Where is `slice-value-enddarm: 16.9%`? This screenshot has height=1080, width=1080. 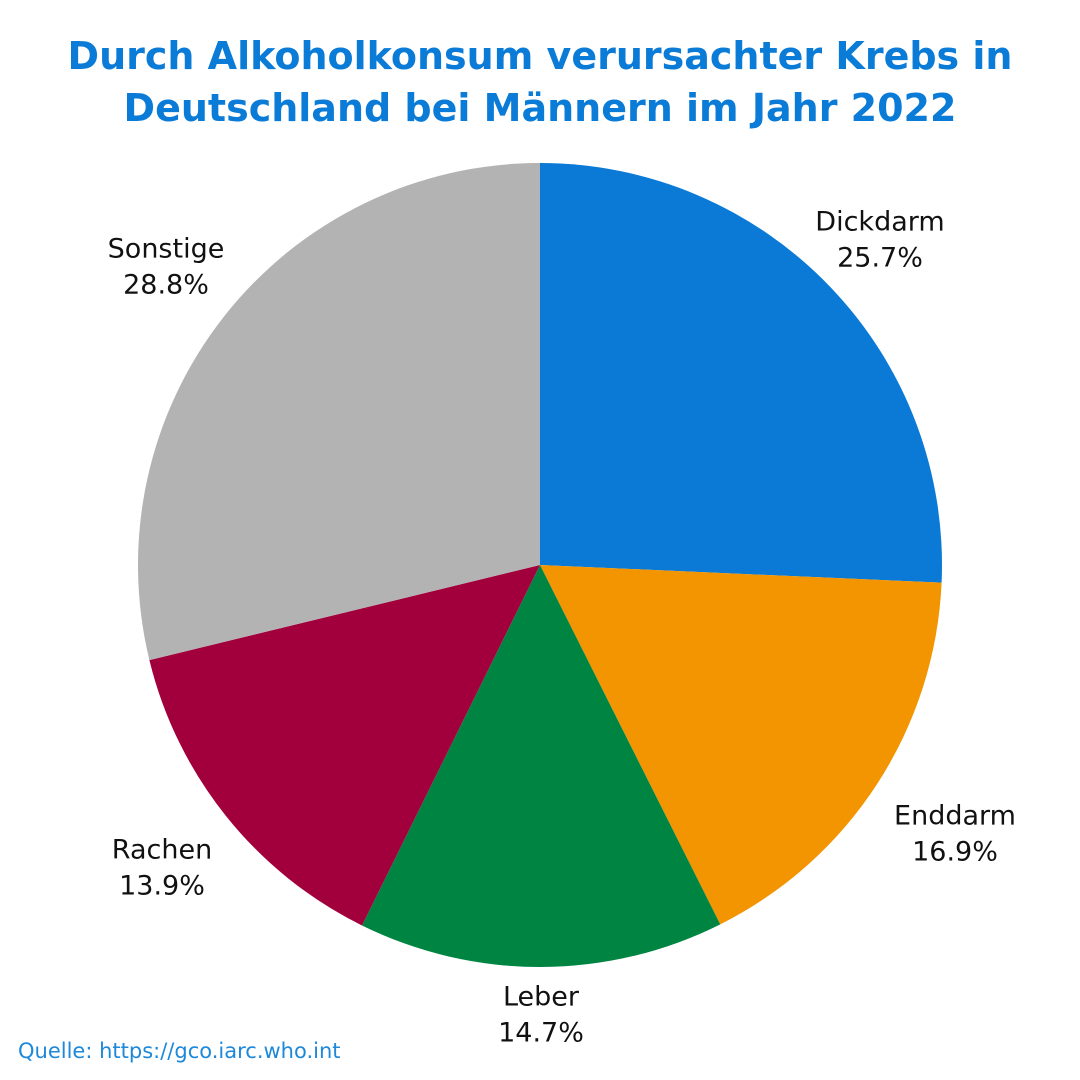
slice-value-enddarm: 16.9% is located at coordinates (955, 852).